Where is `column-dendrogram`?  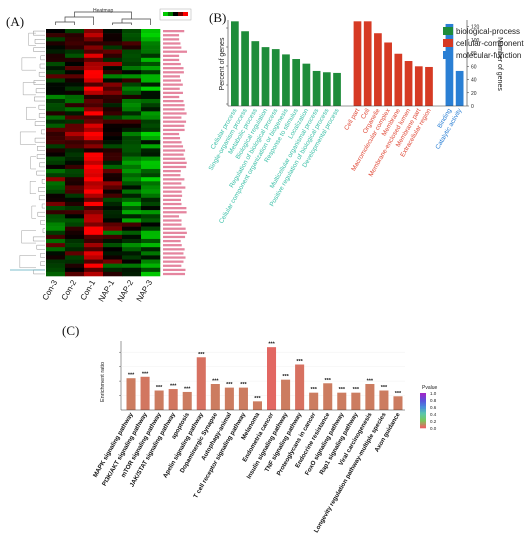
column-dendrogram is located at coordinates (122, 23).